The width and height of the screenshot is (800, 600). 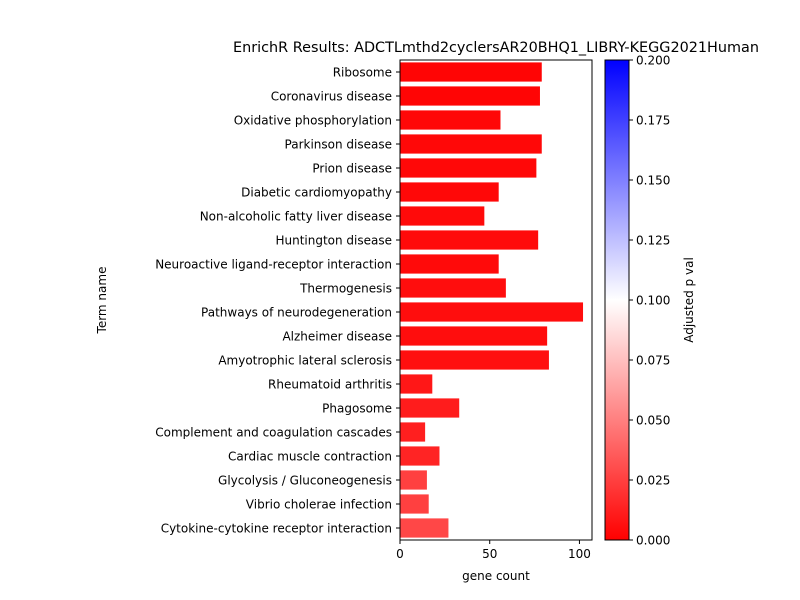 I want to click on category-label: Oxidative phosphorylation, so click(x=313, y=121).